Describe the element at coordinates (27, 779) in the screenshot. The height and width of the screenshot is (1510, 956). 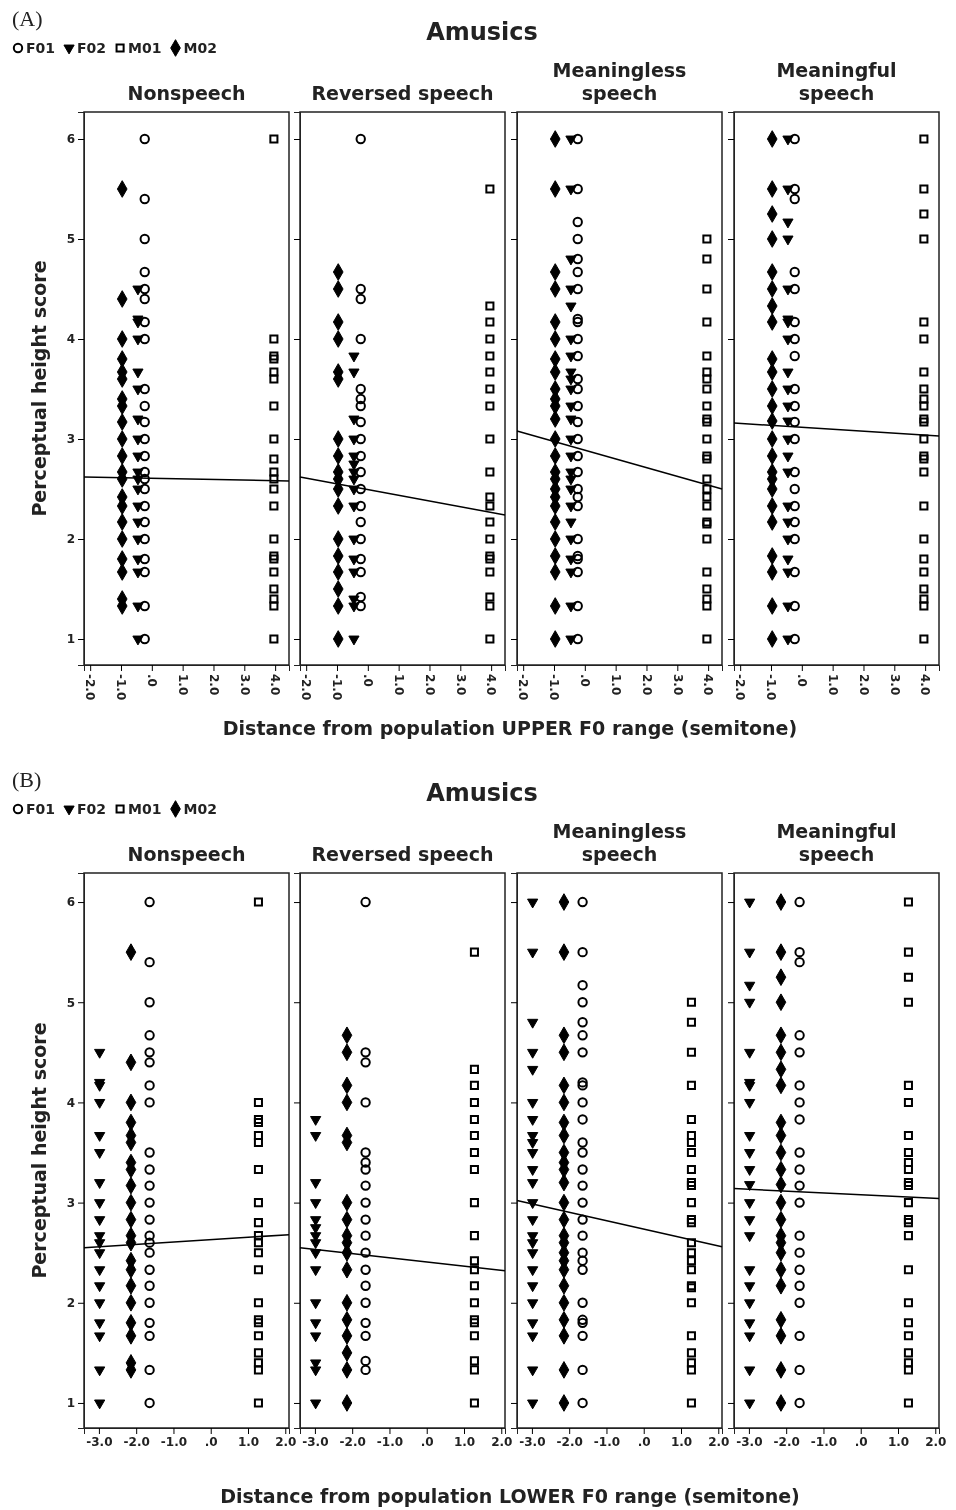
I see `text: (B)` at that location.